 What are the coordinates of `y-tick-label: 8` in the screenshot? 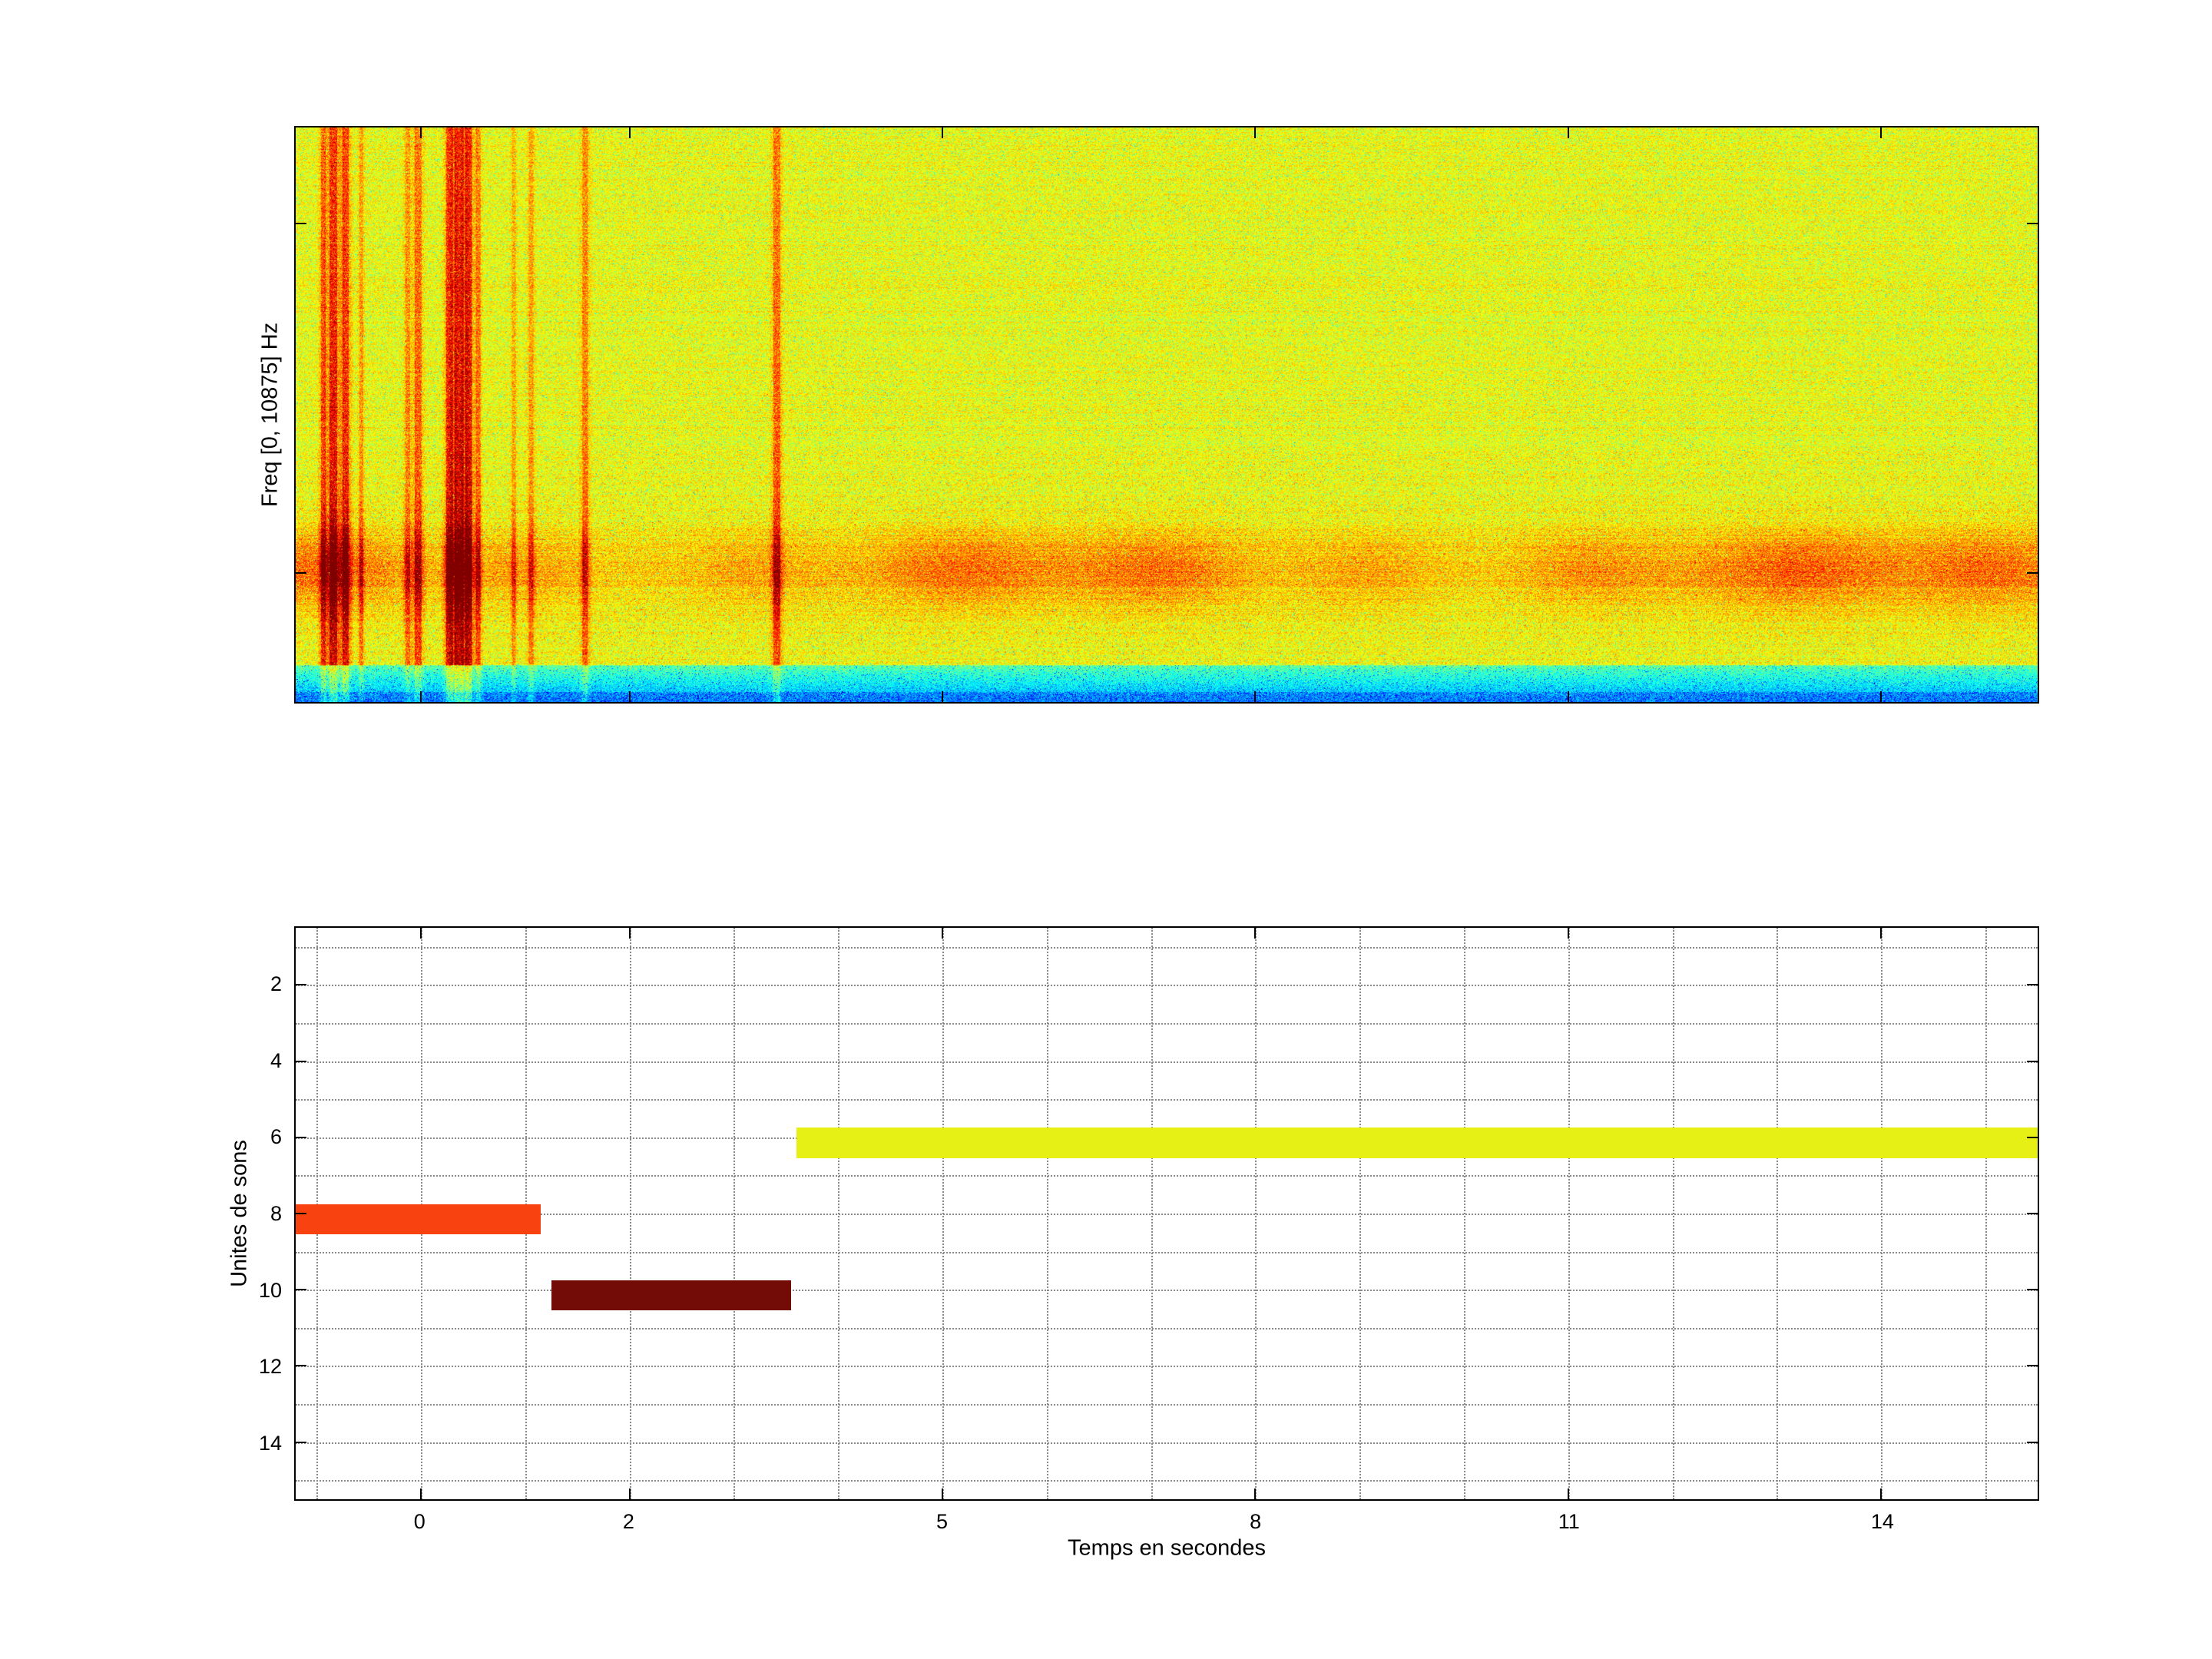 It's located at (276, 1214).